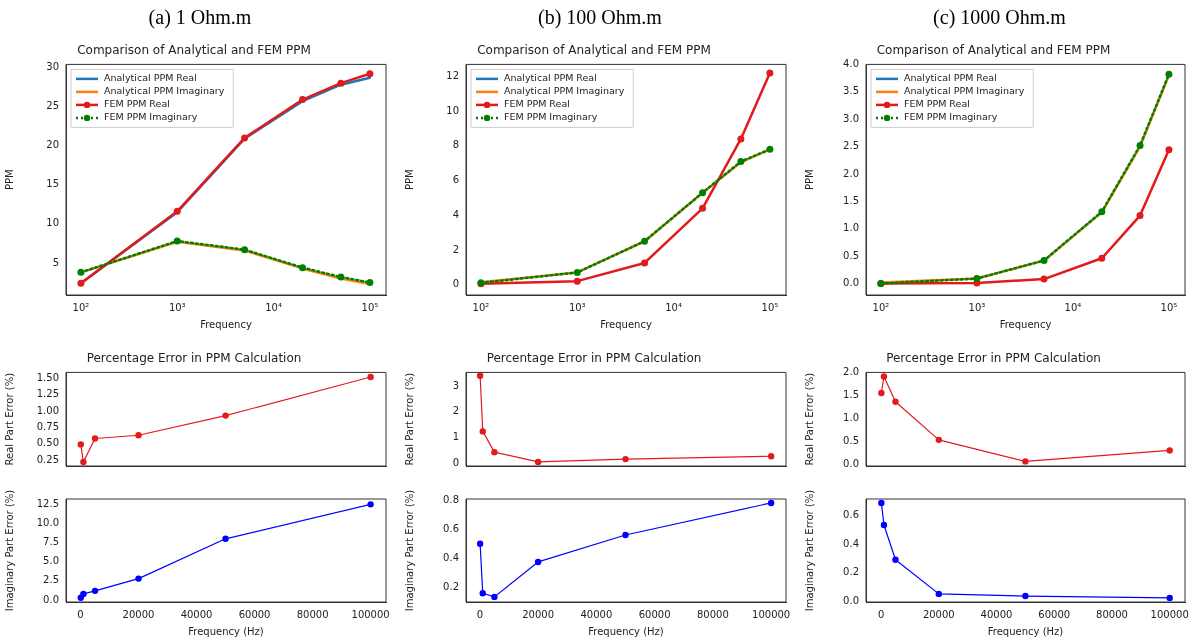  I want to click on y-tick-label: 15, so click(52, 184).